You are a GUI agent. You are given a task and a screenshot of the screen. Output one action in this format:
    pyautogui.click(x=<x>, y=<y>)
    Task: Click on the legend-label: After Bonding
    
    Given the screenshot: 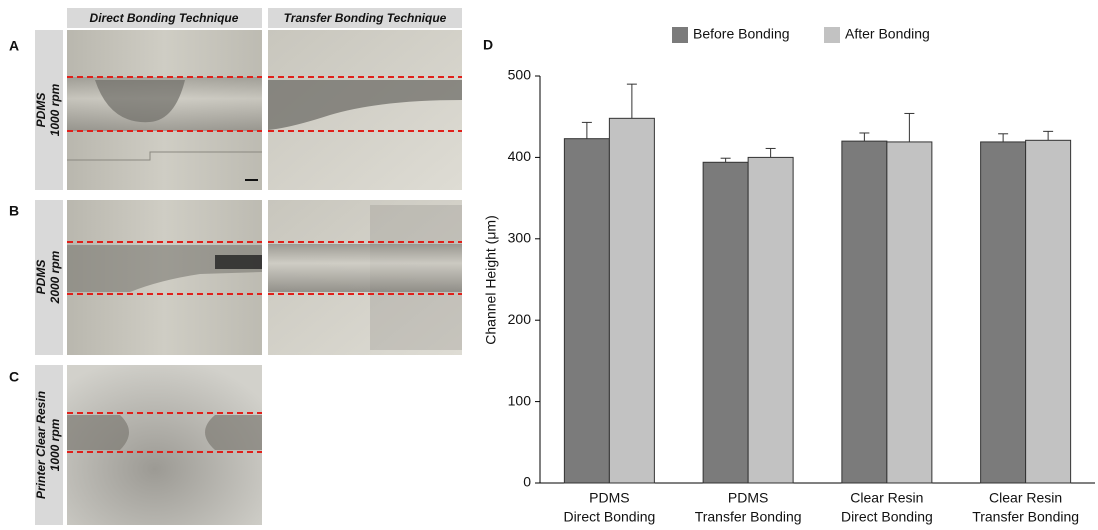 What is the action you would take?
    pyautogui.click(x=887, y=34)
    